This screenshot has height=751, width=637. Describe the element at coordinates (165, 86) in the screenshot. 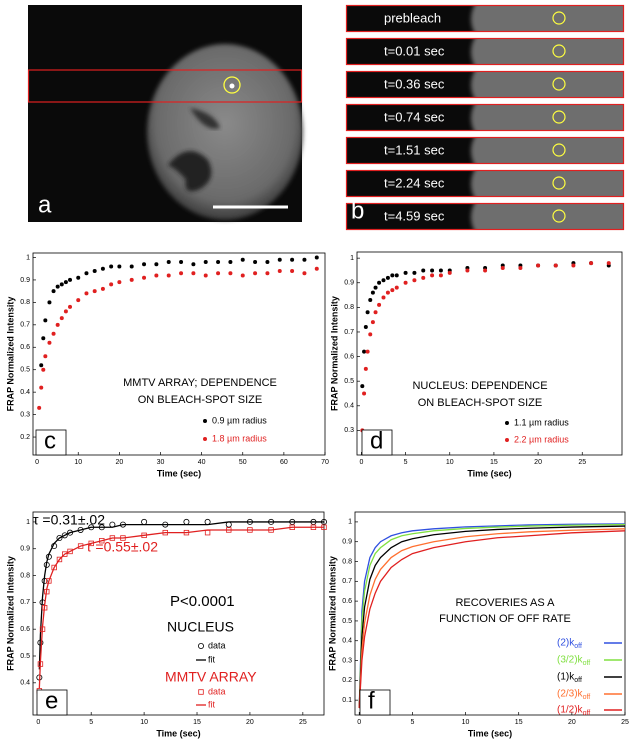

I see `strip-box` at that location.